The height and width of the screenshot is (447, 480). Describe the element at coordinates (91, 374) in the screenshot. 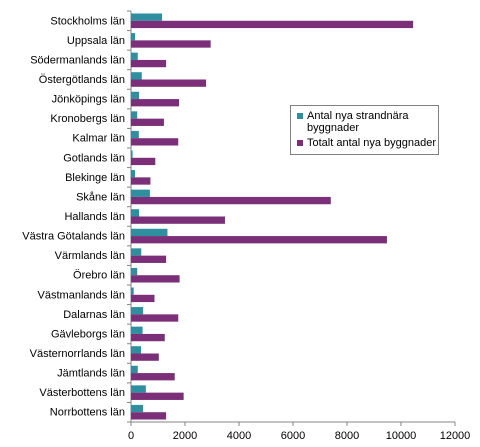

I see `y-tick-label: Jämtlands län` at that location.